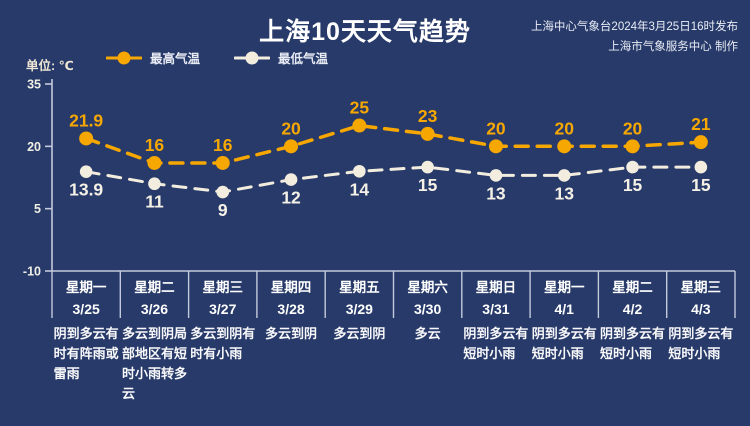 This screenshot has height=426, width=750. What do you see at coordinates (86, 120) in the screenshot?
I see `high-temp-value-label: 21.9` at bounding box center [86, 120].